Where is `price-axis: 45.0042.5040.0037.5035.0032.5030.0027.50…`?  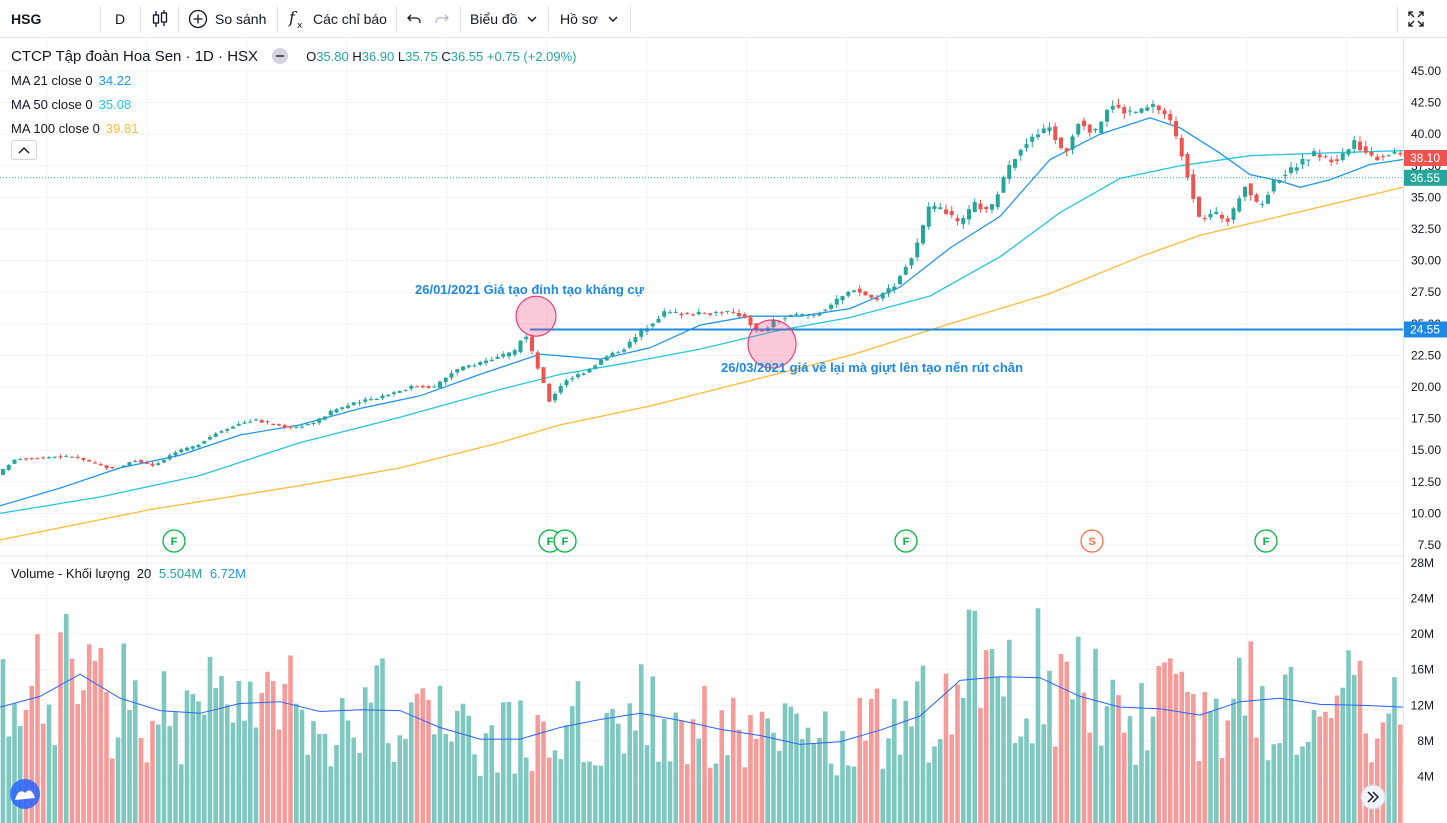
price-axis: 45.0042.5040.0037.5035.0032.5030.0027.50… is located at coordinates (1426, 308).